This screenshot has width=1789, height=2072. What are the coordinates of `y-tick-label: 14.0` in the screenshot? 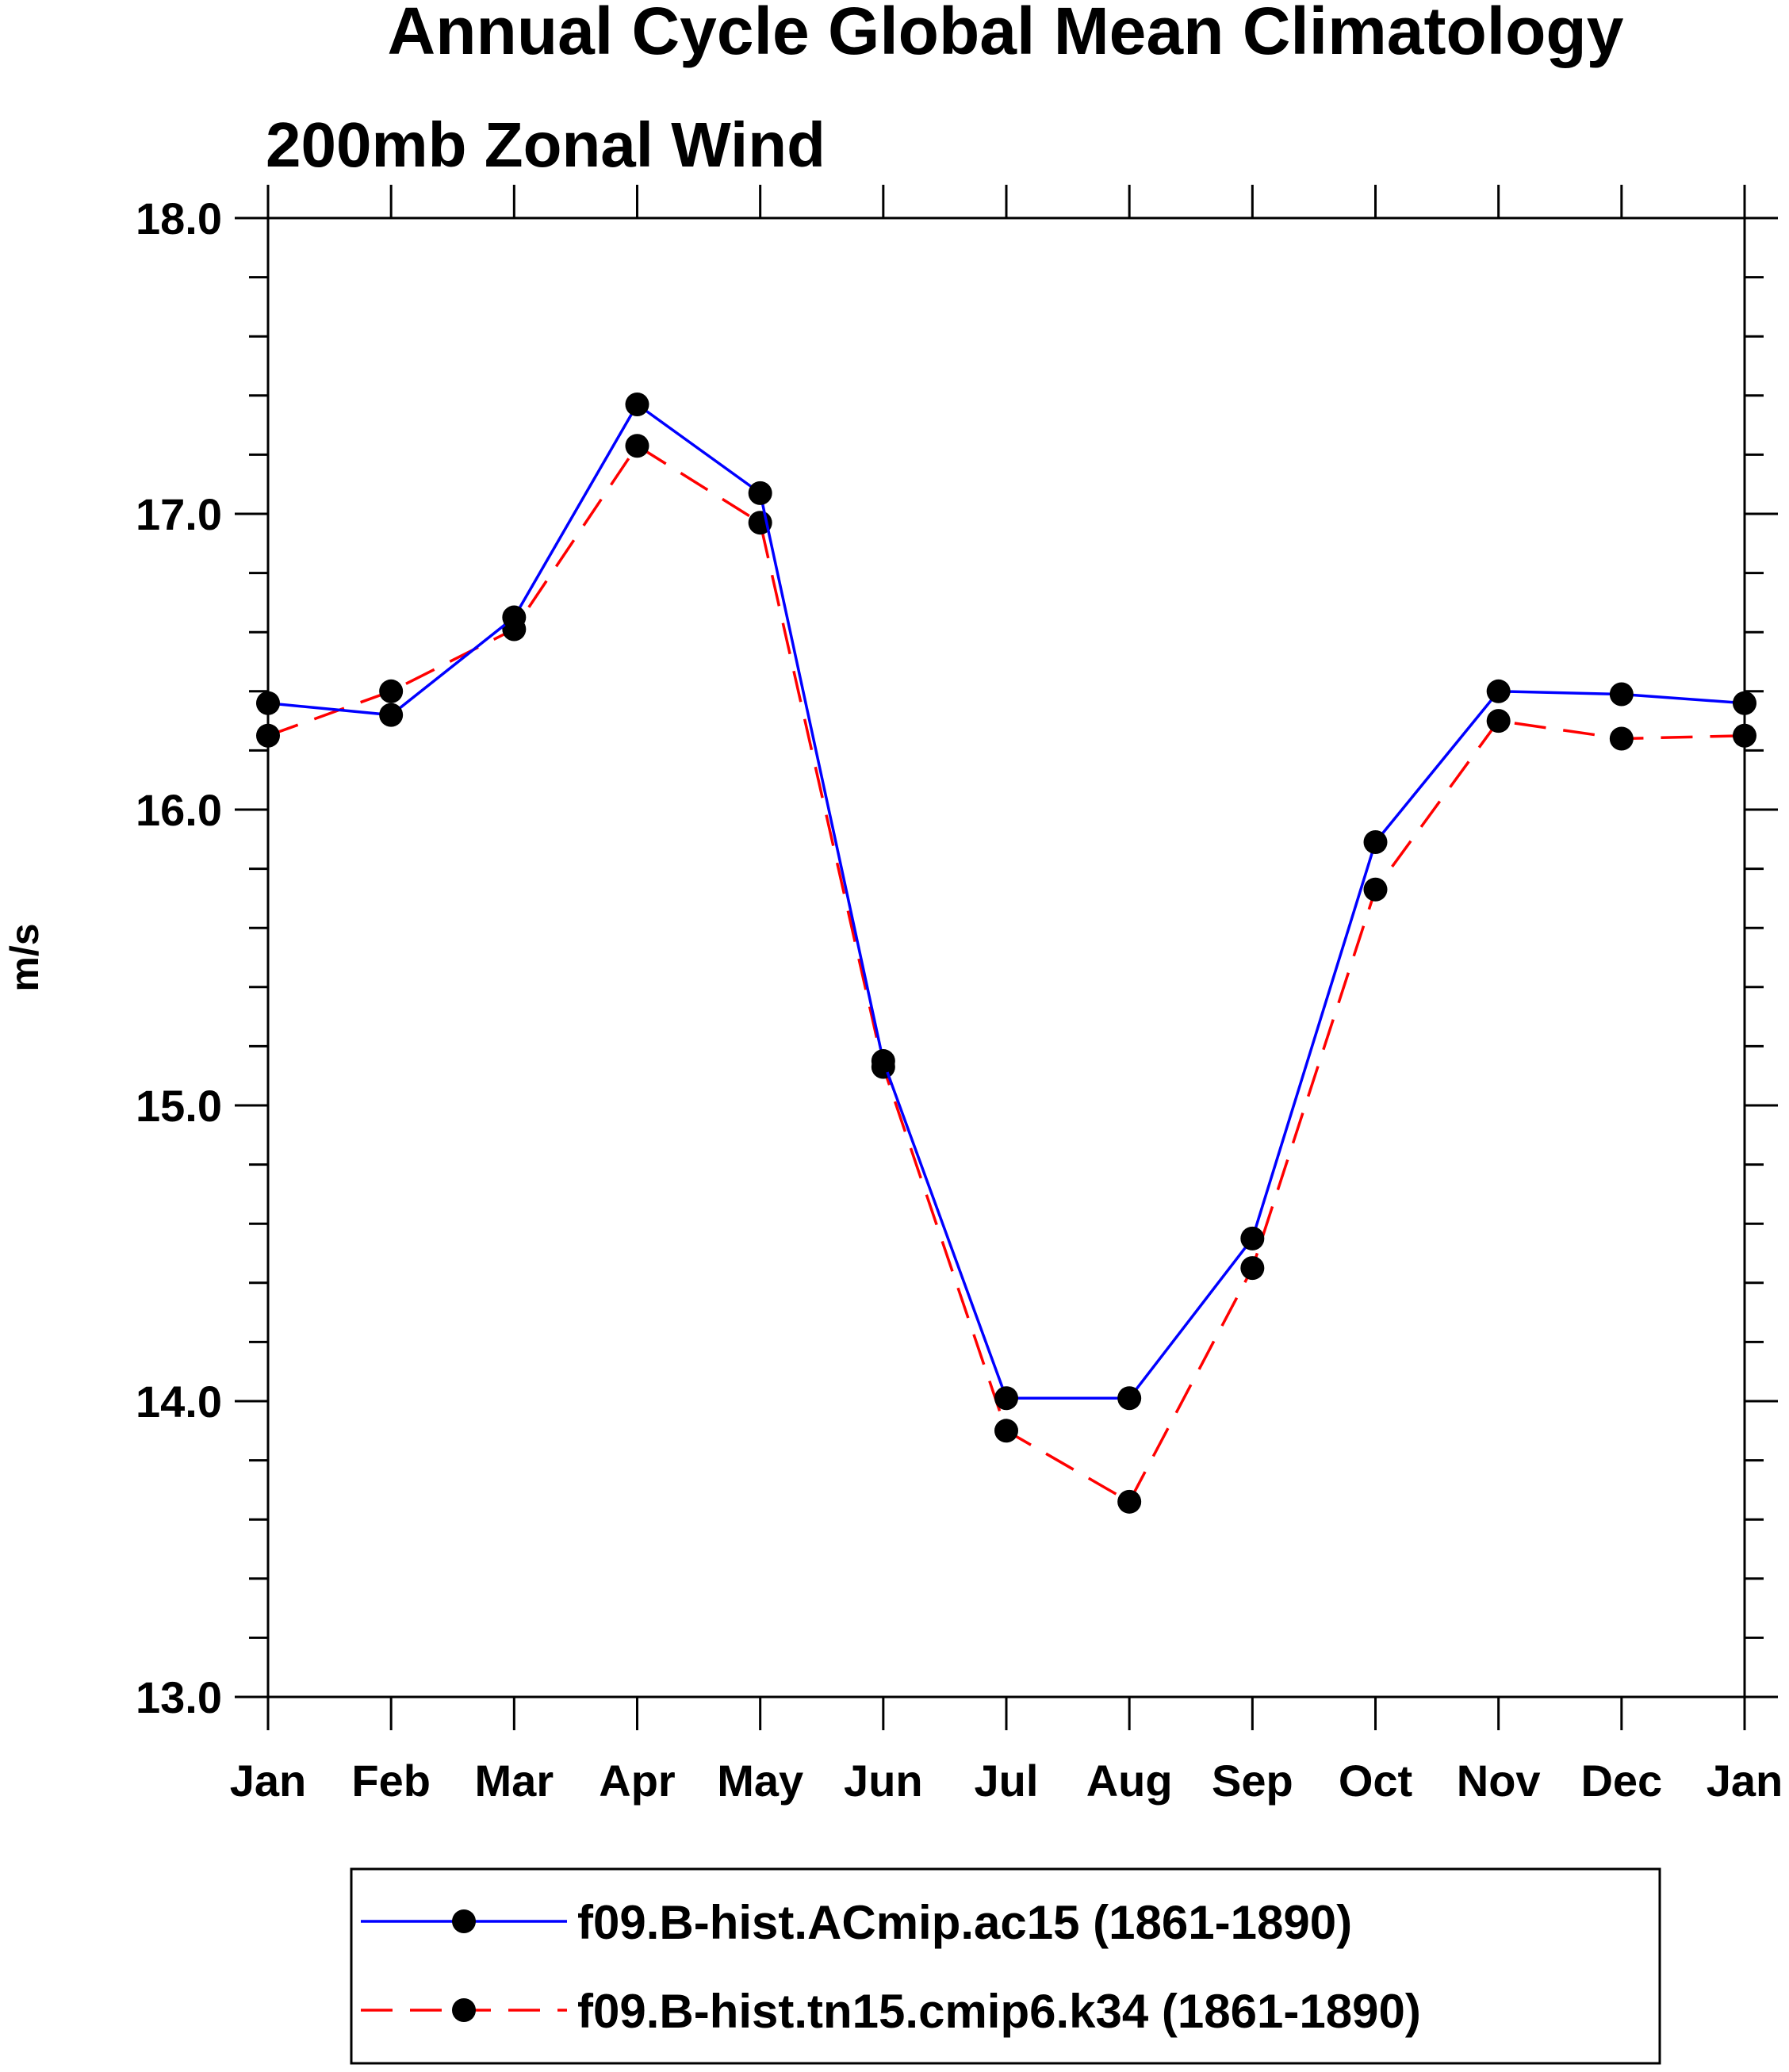 It's located at (179, 1402).